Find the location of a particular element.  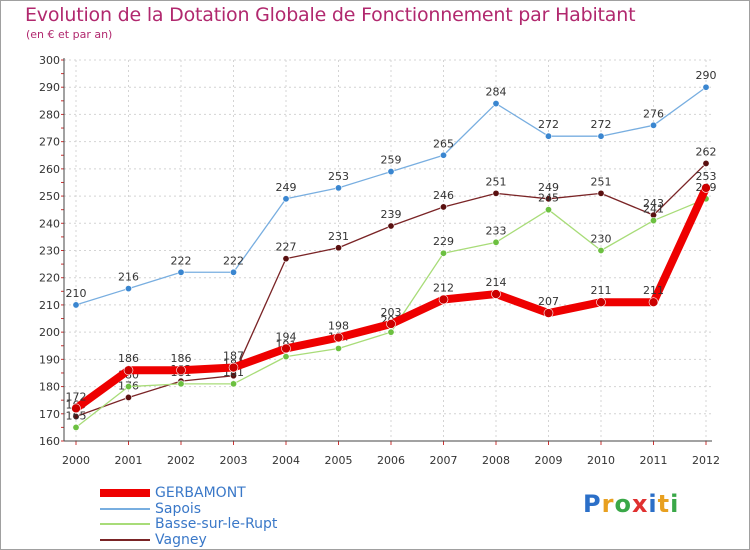

data-point-basse-sur-le-rupt-2008 is located at coordinates (496, 242).